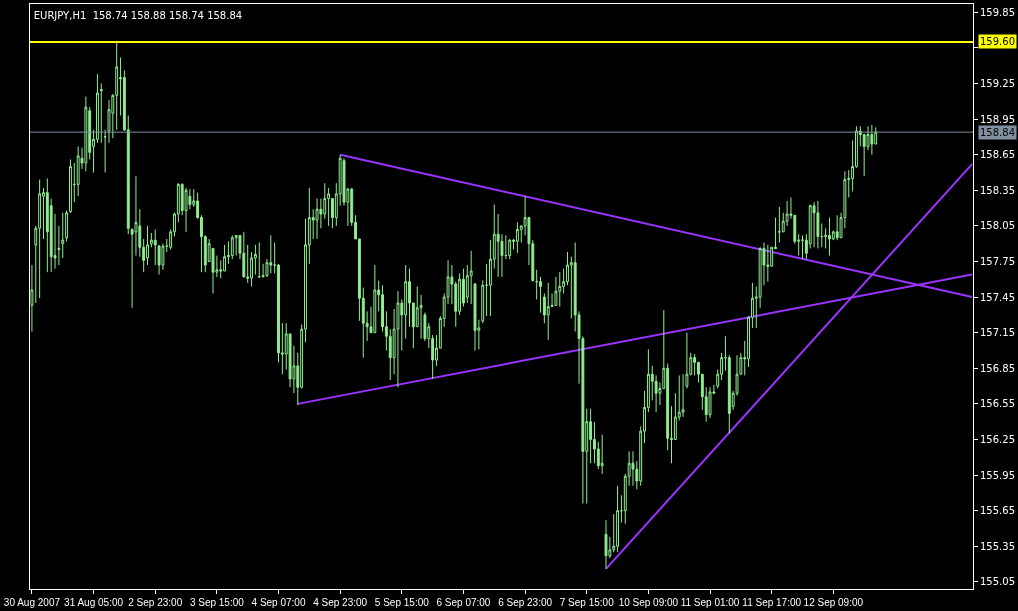 This screenshot has height=611, width=1018. Describe the element at coordinates (94, 602) in the screenshot. I see `x-tick-label: 31 Aug 05:00` at that location.